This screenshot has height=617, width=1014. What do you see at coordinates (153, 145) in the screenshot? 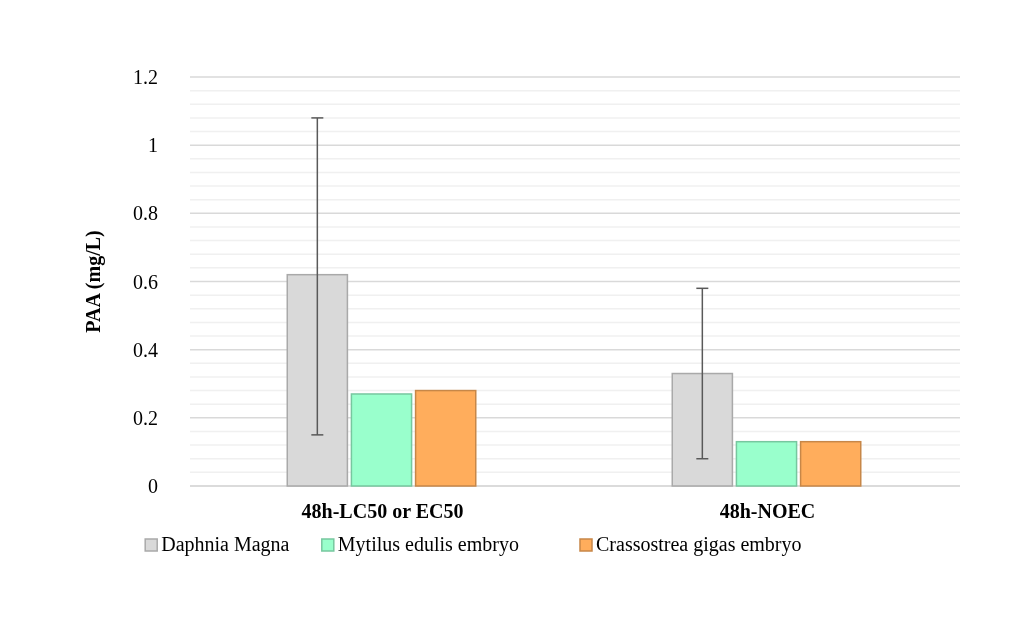
I see `y-tick-label: 1` at bounding box center [153, 145].